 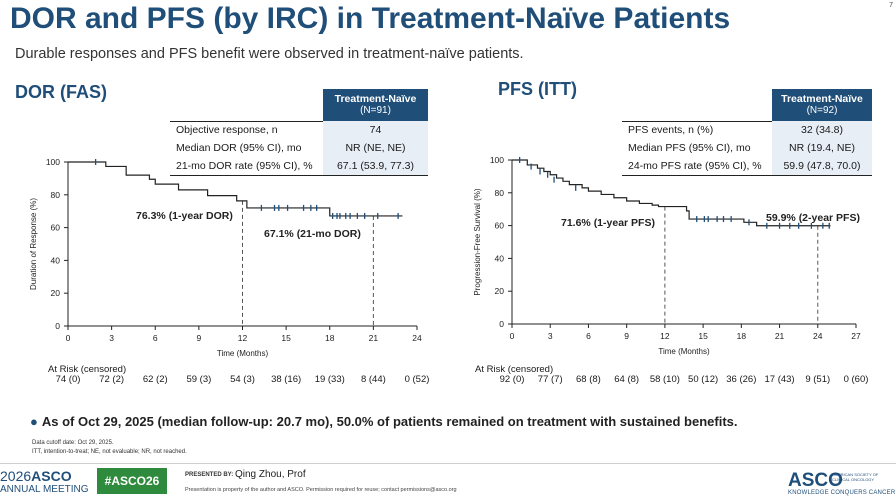 What do you see at coordinates (270, 474) in the screenshot?
I see `presenter-name: Qing Zhou, Prof` at bounding box center [270, 474].